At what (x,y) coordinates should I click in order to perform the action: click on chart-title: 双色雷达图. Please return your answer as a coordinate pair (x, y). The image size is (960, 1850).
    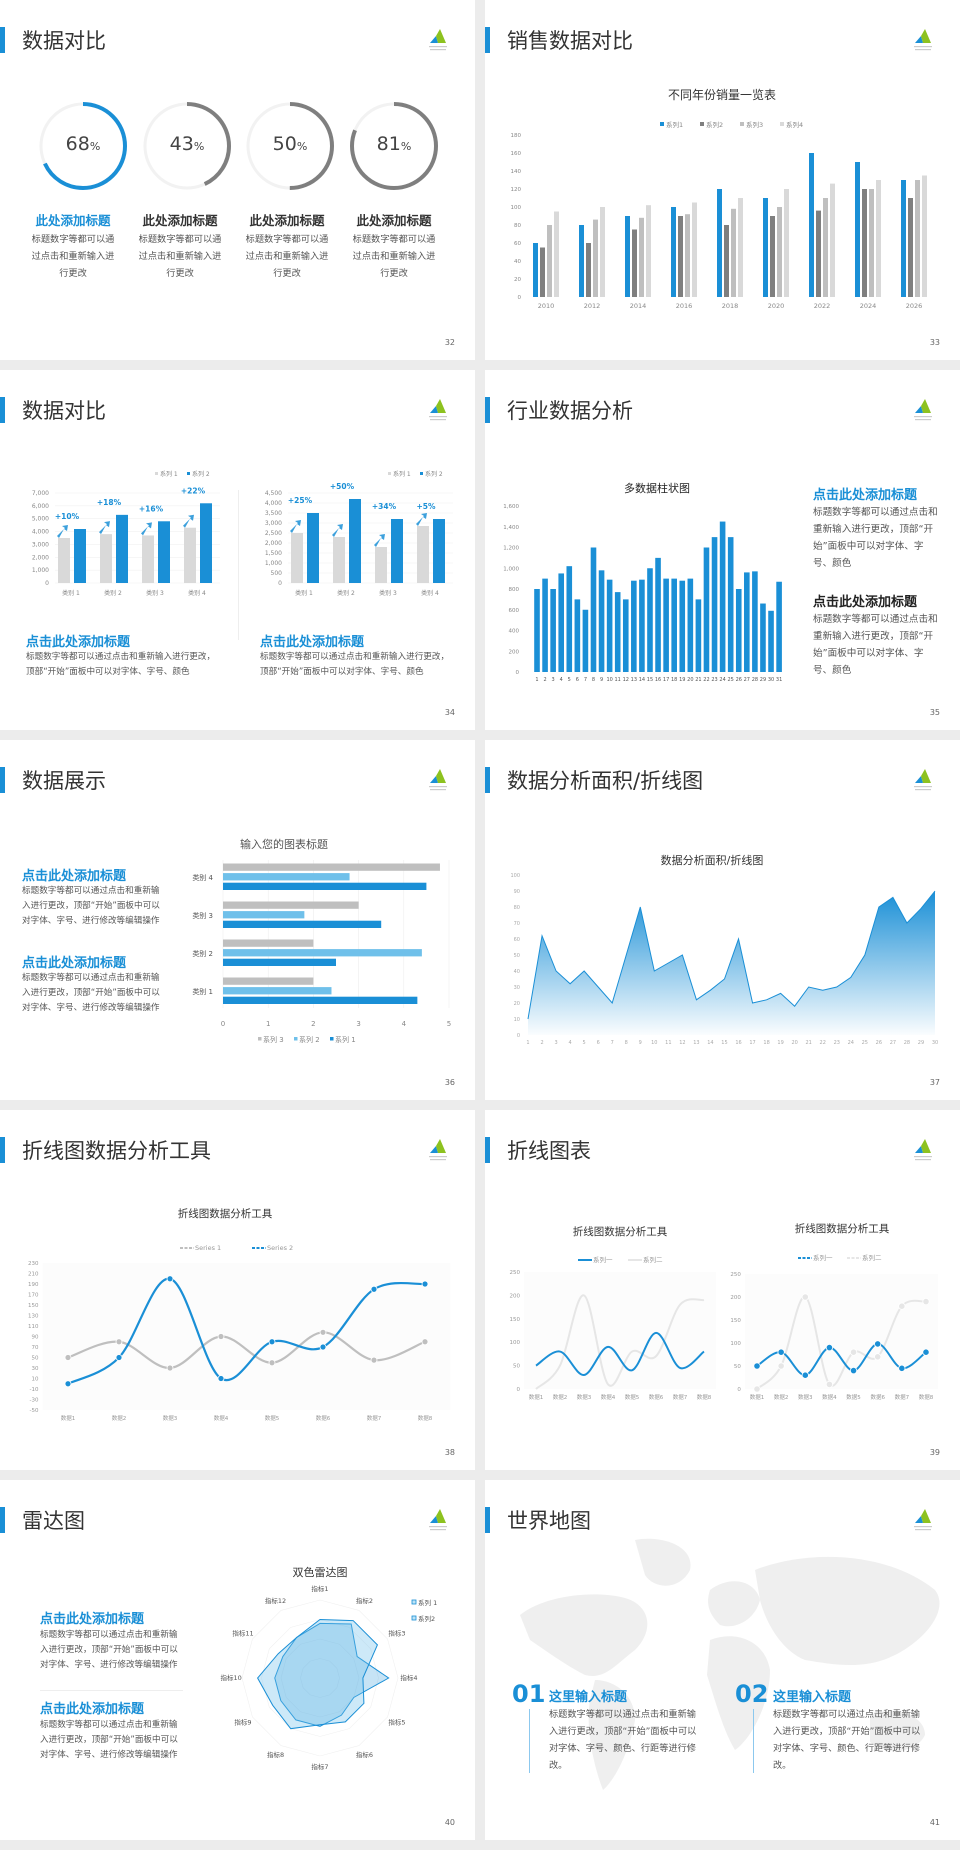
    Looking at the image, I should click on (320, 1572).